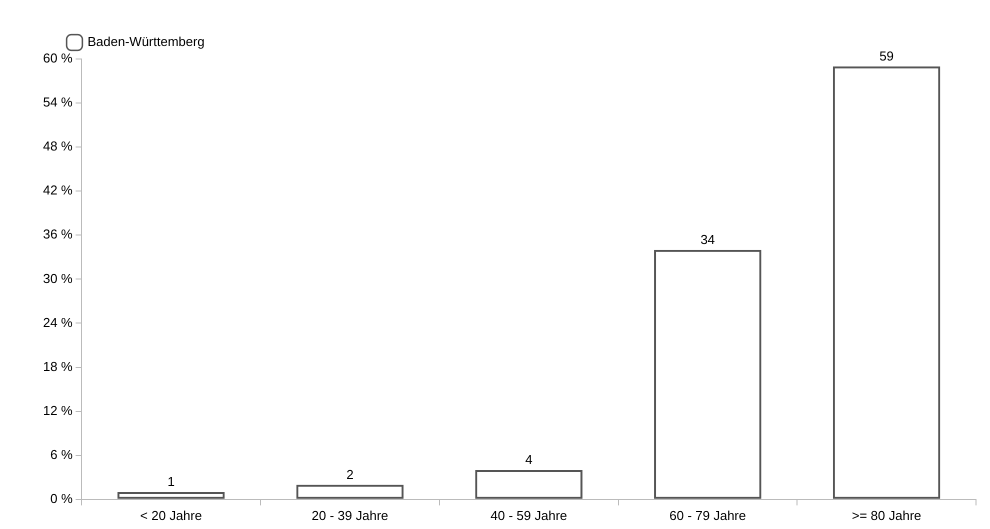 The width and height of the screenshot is (990, 529). Describe the element at coordinates (707, 239) in the screenshot. I see `data-label: 34` at that location.